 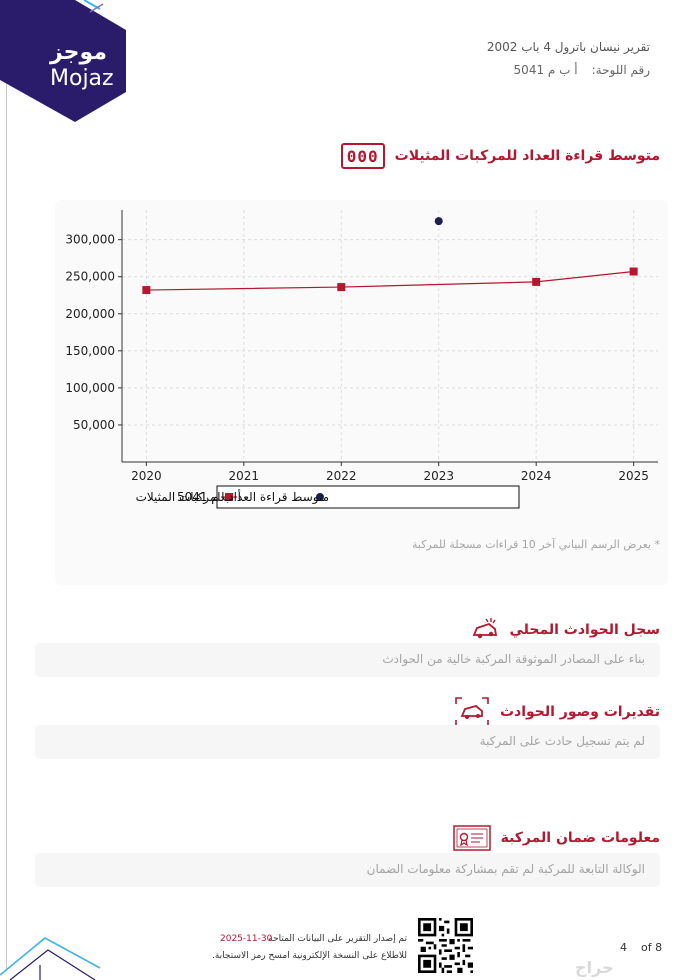 What do you see at coordinates (146, 476) in the screenshot?
I see `x-tick-label: 2020` at bounding box center [146, 476].